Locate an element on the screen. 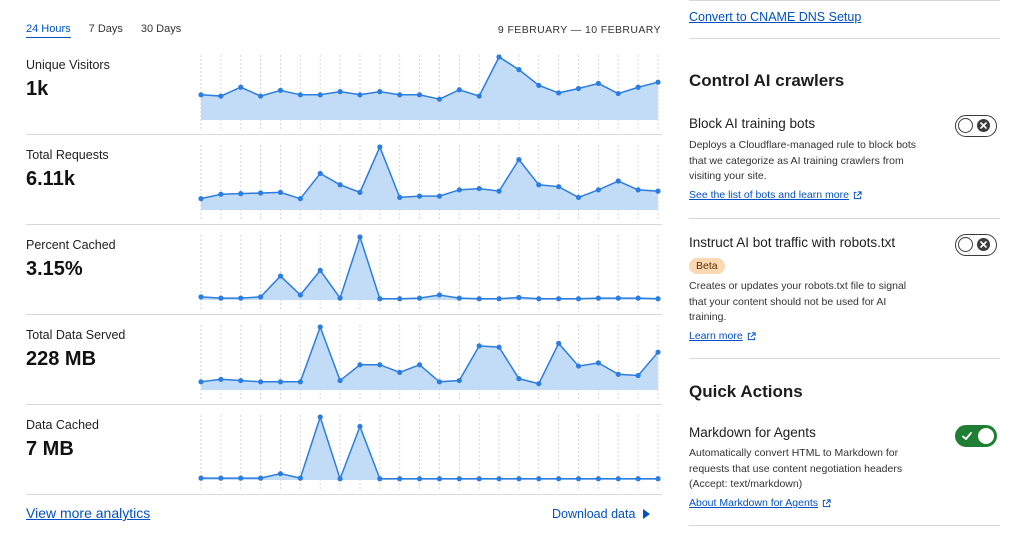  bots-list-link-label: See the list of bots and learn more is located at coordinates (769, 195).